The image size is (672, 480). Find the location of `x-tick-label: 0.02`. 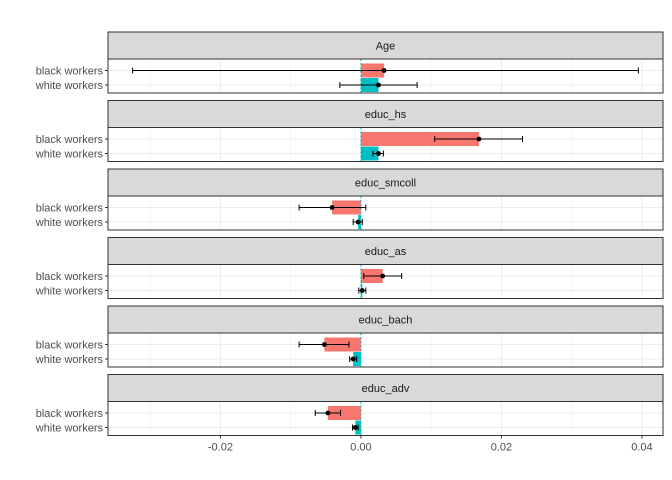

x-tick-label: 0.02 is located at coordinates (501, 448).